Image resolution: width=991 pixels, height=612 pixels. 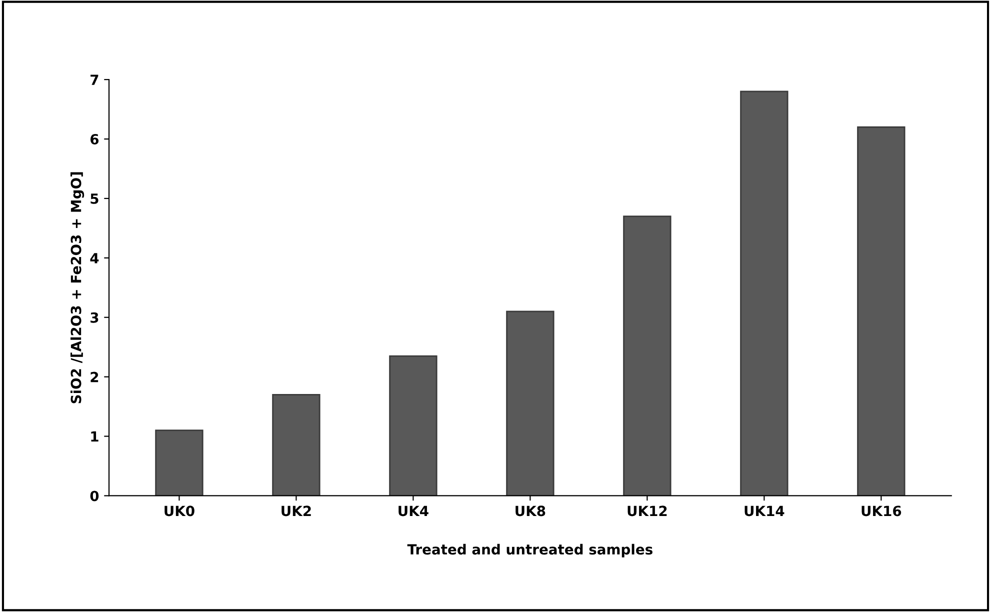 I want to click on y-tick-label: 3, so click(x=94, y=317).